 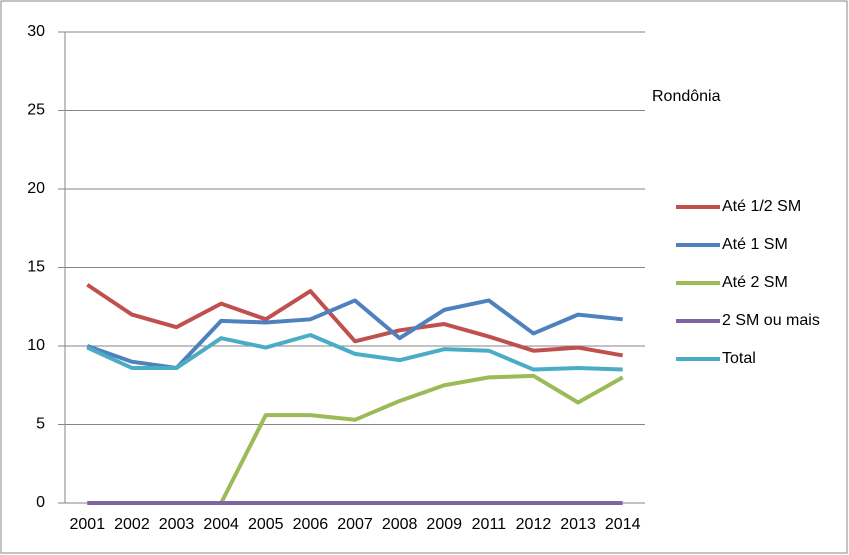 I want to click on x-tick-label: 2012, so click(x=534, y=524).